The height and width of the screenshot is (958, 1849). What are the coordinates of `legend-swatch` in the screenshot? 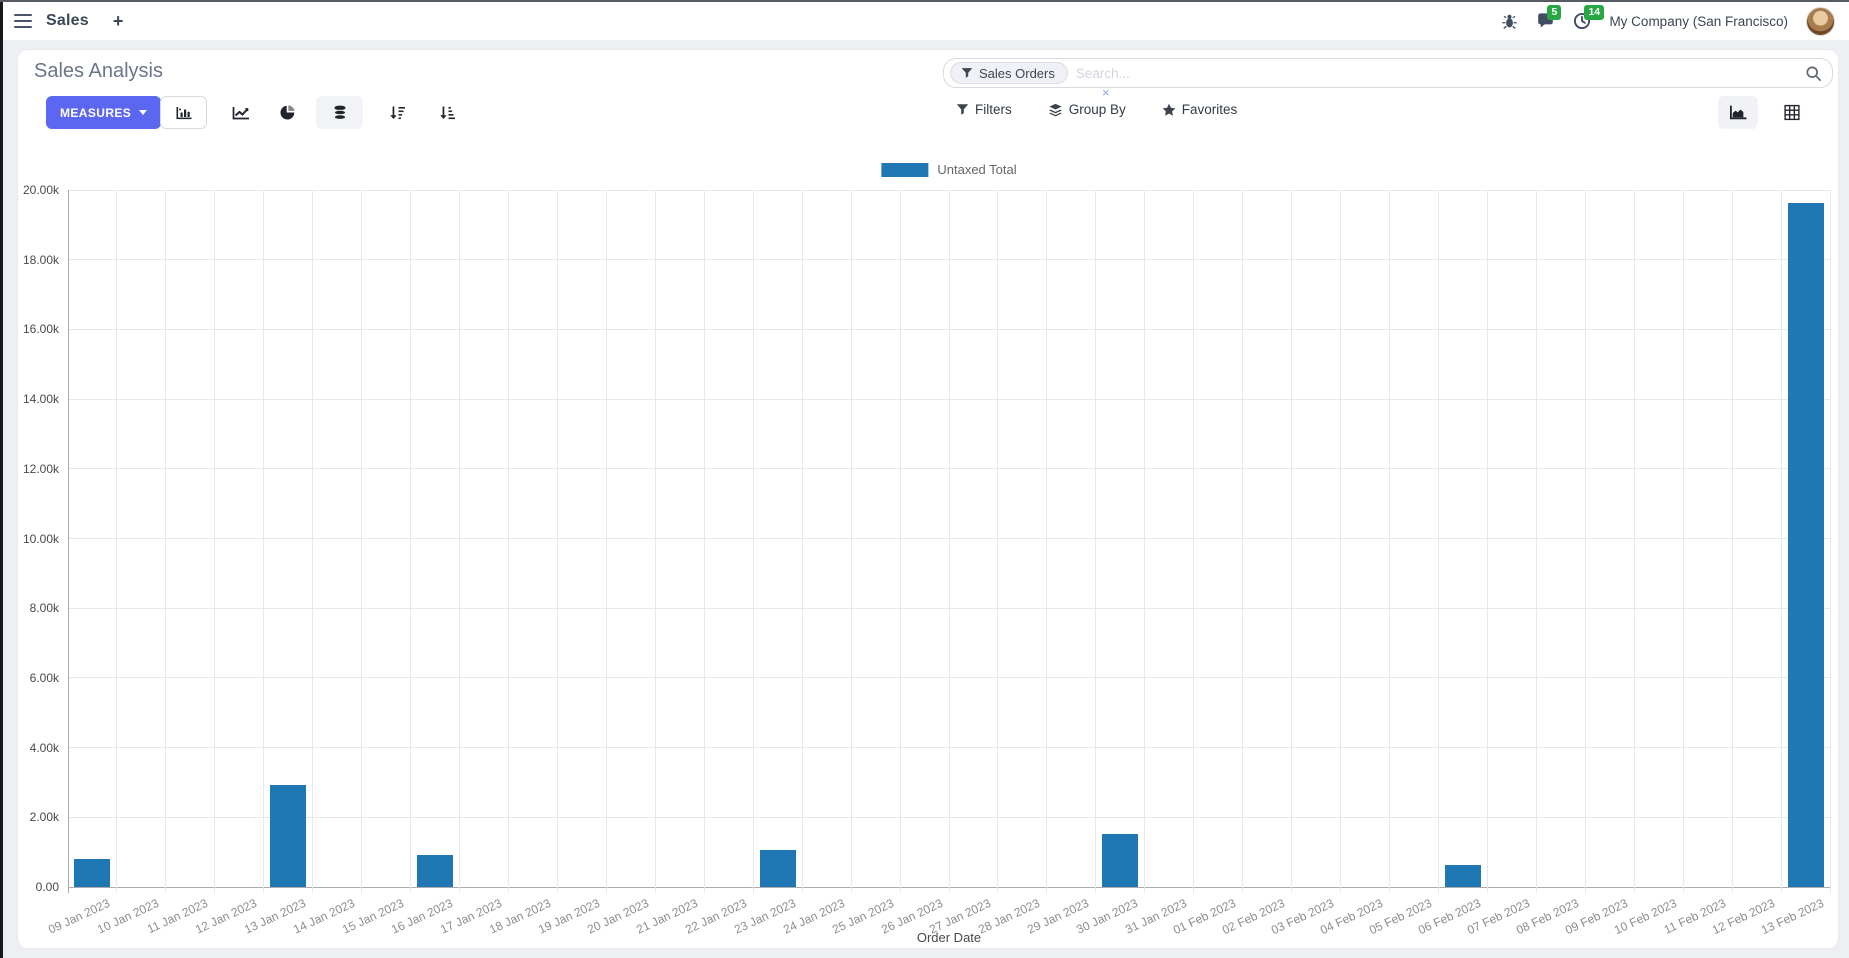 It's located at (905, 169).